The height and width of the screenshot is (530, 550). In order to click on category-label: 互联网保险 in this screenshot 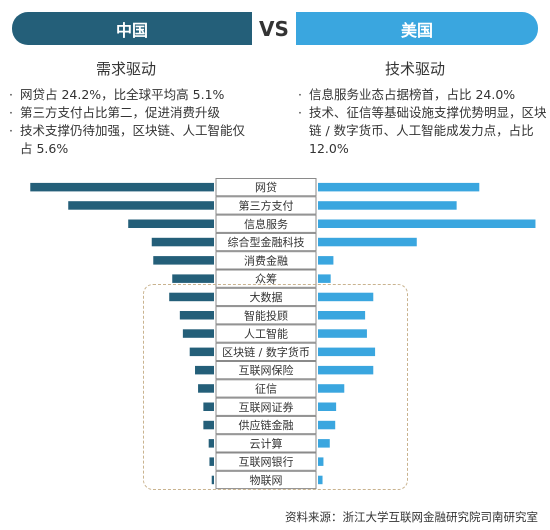, I will do `click(266, 370)`.